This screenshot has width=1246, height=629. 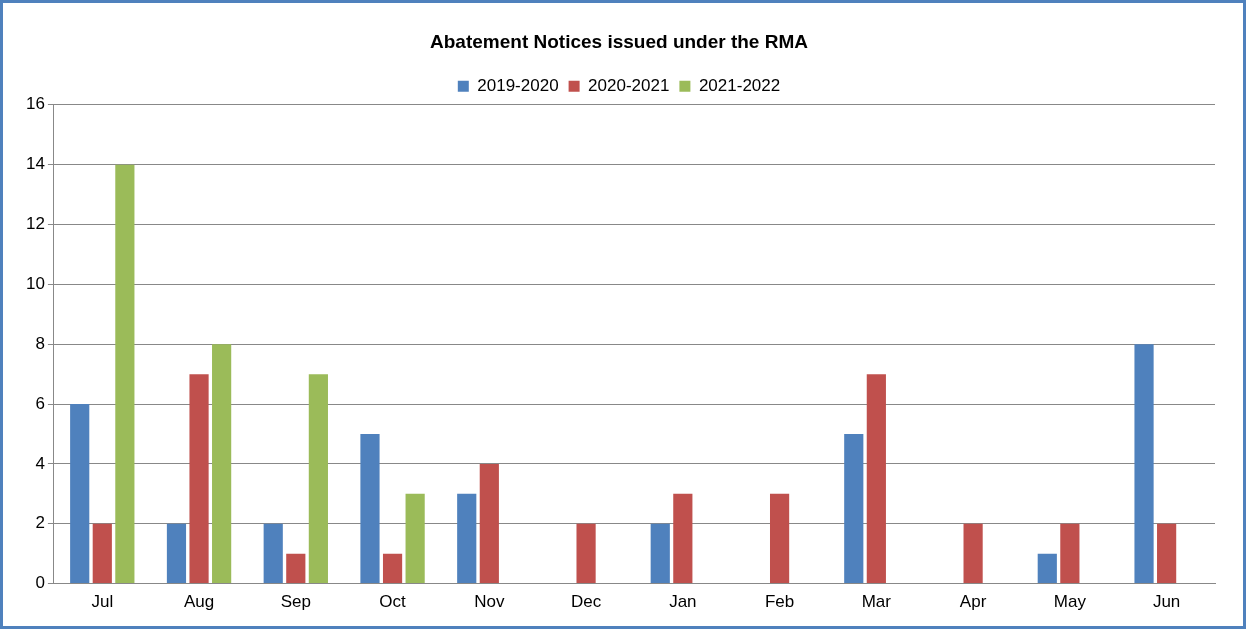 What do you see at coordinates (779, 602) in the screenshot?
I see `x-tick-label: Feb` at bounding box center [779, 602].